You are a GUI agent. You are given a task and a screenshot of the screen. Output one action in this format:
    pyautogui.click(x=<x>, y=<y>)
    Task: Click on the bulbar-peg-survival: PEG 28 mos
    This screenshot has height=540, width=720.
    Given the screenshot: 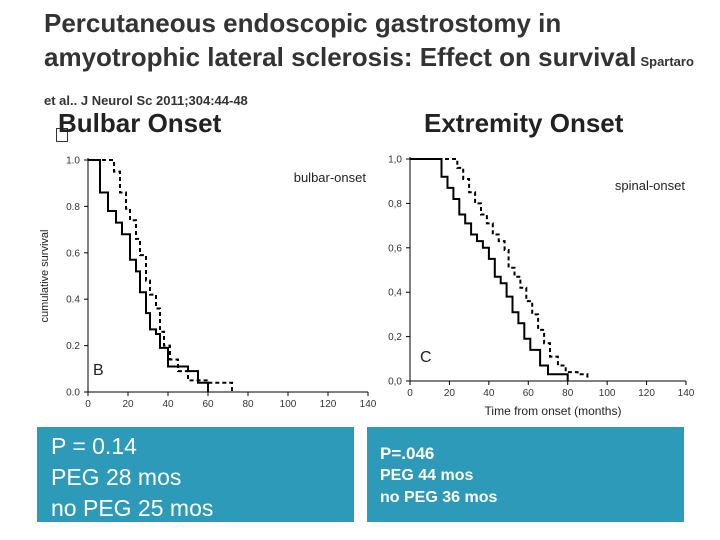 What is the action you would take?
    pyautogui.click(x=116, y=477)
    